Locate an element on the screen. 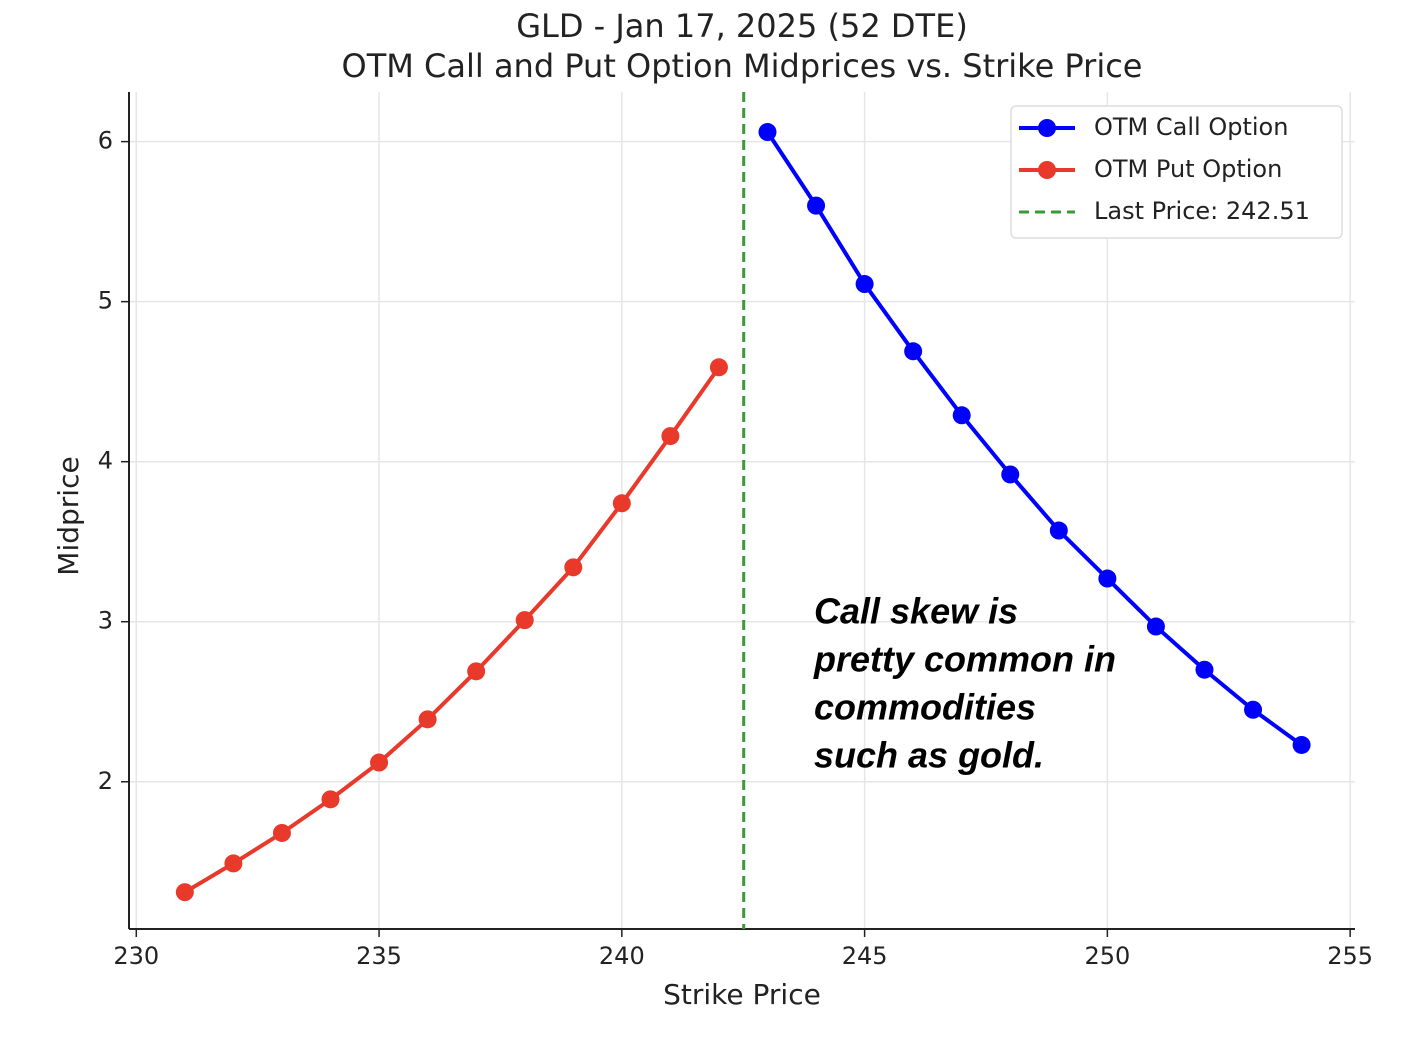  x-tick-label: 245 is located at coordinates (865, 956).